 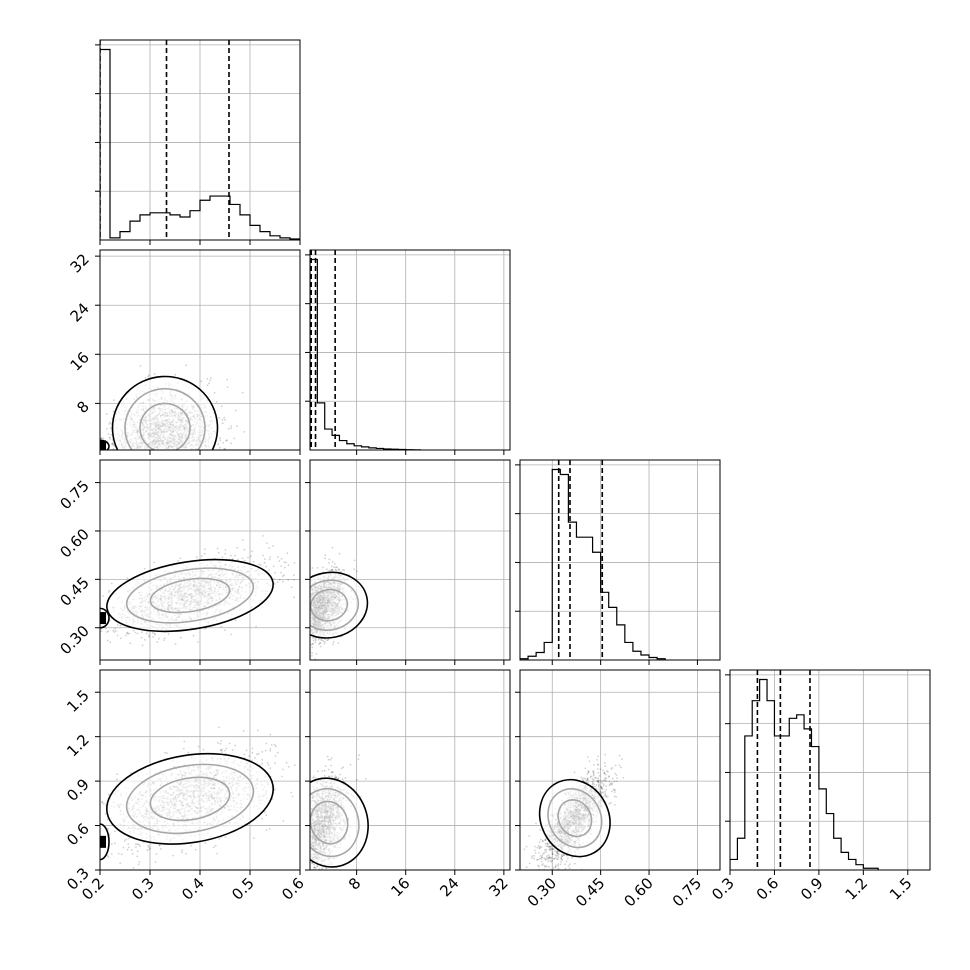 What do you see at coordinates (103, 445) in the screenshot?
I see `spike-density` at bounding box center [103, 445].